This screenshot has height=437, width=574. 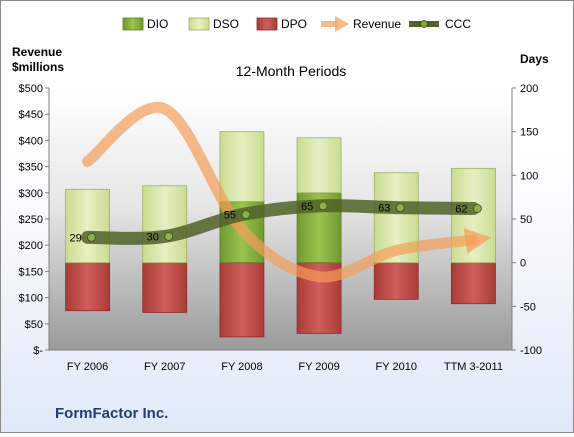 I want to click on legend-label-ccc: CCC, so click(x=458, y=24).